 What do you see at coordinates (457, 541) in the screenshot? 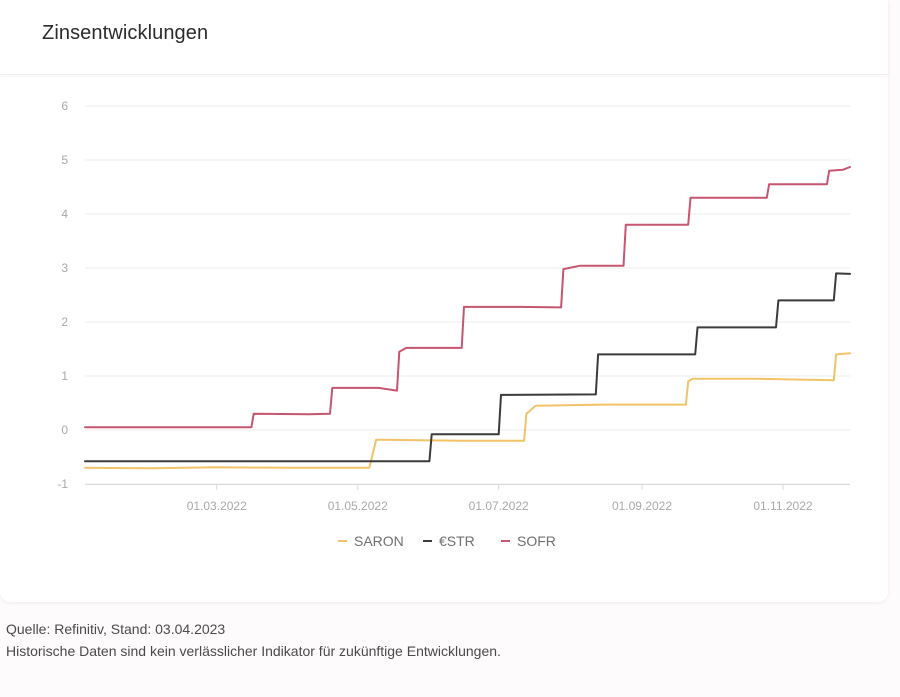
I see `legend-label: €STR` at bounding box center [457, 541].